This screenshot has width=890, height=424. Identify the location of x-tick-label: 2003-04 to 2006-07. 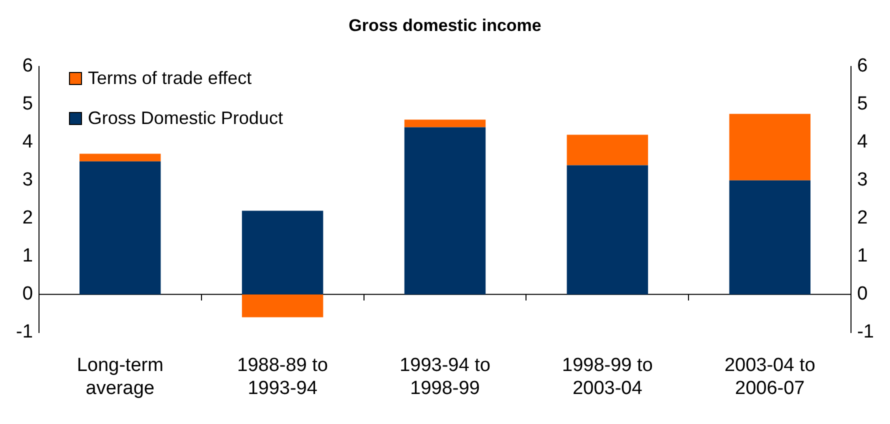
(770, 377).